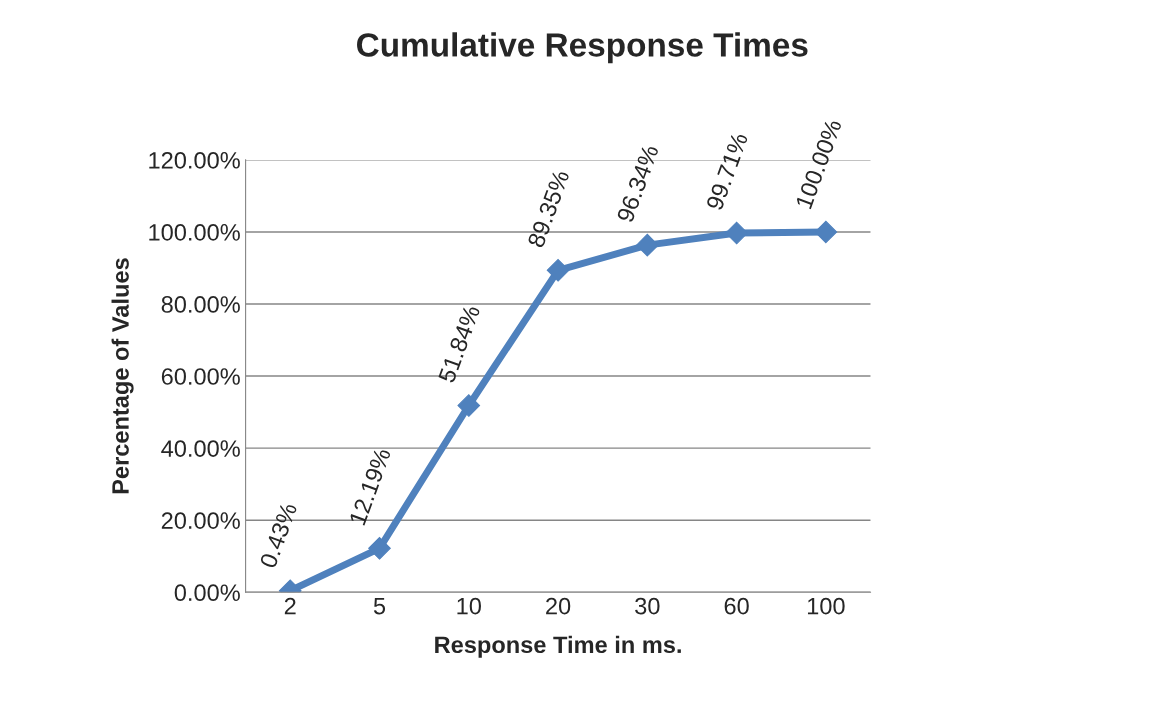 The height and width of the screenshot is (717, 1153). I want to click on x-tick-label: 2, so click(290, 606).